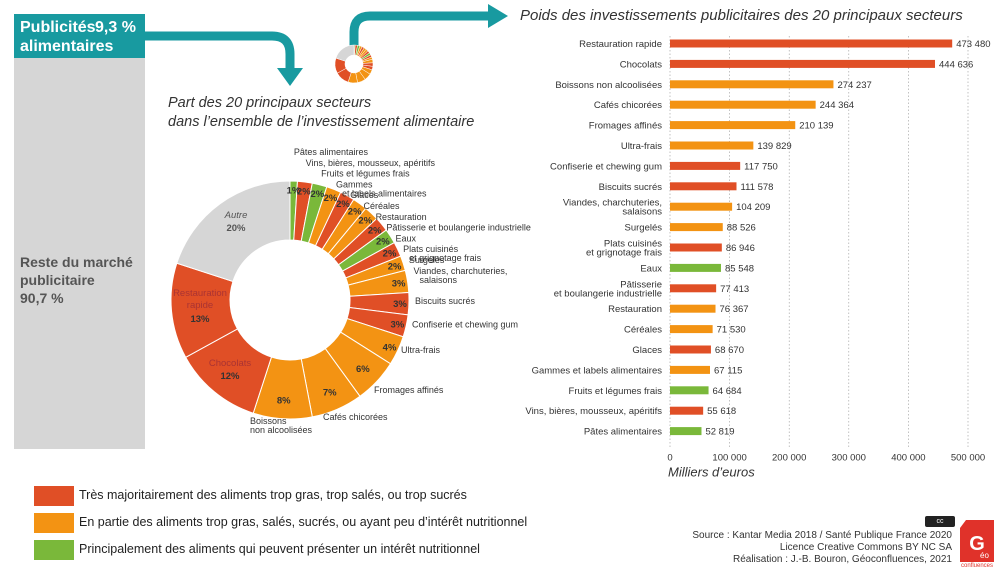 The height and width of the screenshot is (577, 1000). What do you see at coordinates (849, 458) in the screenshot?
I see `x-tick-label: 300 000` at bounding box center [849, 458].